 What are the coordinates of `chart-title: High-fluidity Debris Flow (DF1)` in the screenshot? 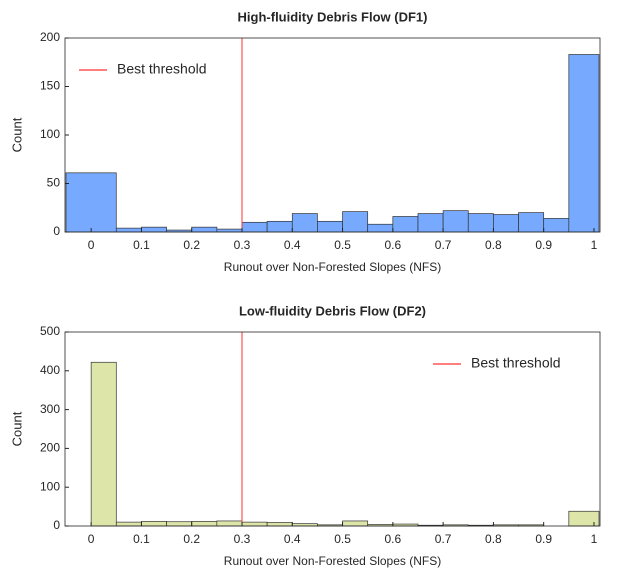 It's located at (333, 16).